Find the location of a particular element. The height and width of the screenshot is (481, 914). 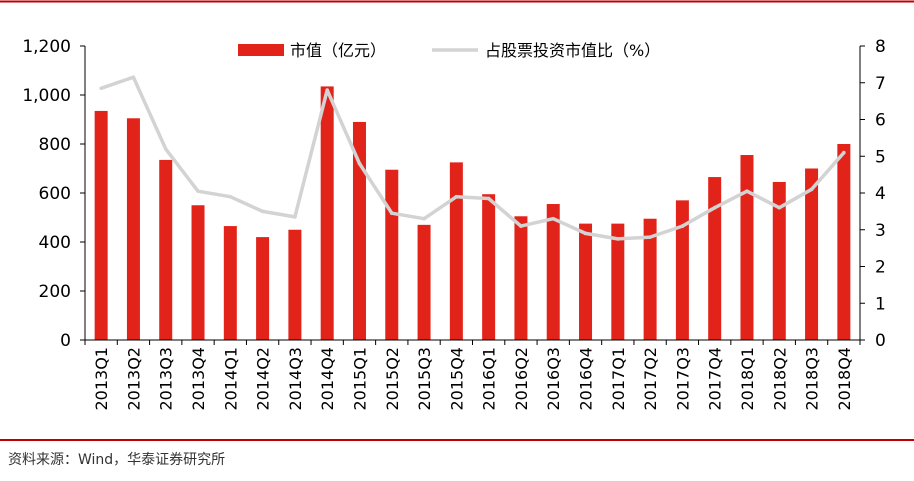

x-tick-label: 2018Q1 is located at coordinates (747, 379).